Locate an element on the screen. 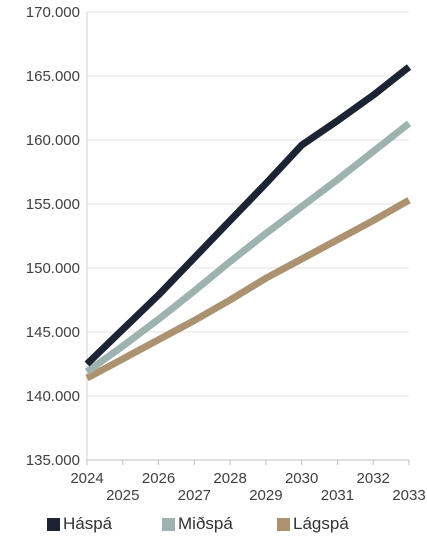 The height and width of the screenshot is (547, 427). legend-label-midsp: Miðspá is located at coordinates (205, 523).